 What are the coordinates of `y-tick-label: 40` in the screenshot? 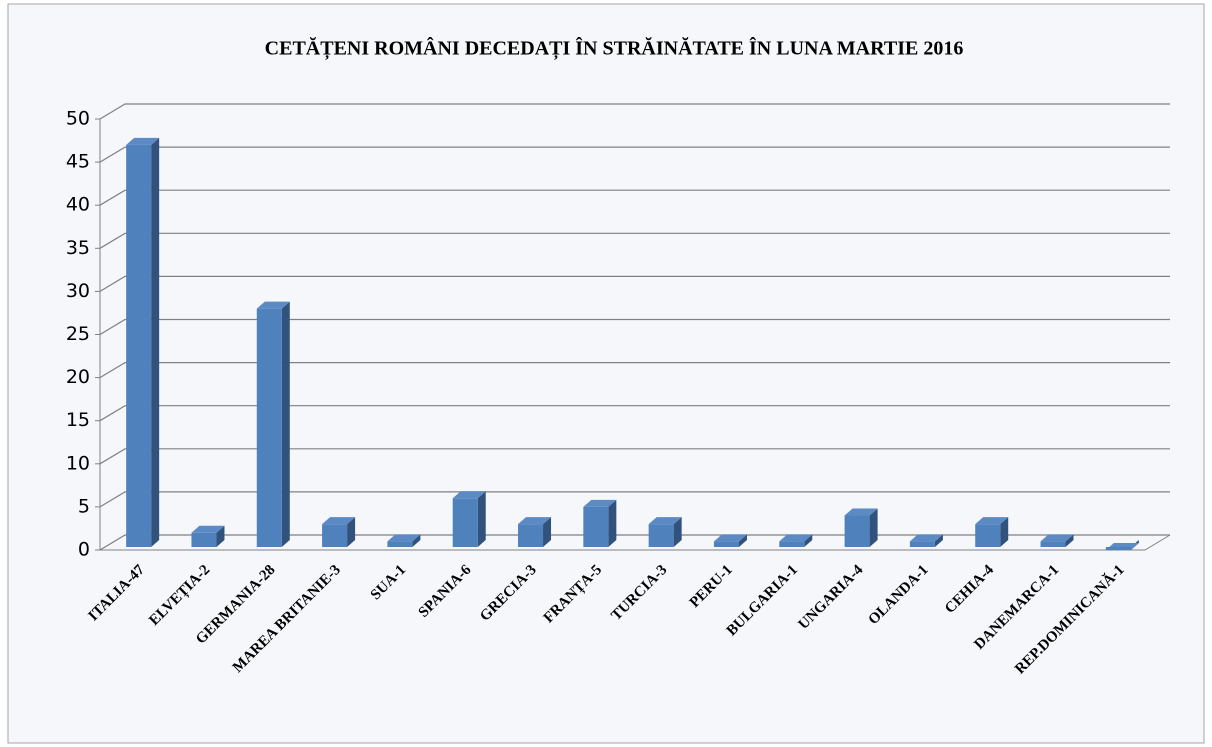 It's located at (78, 205).